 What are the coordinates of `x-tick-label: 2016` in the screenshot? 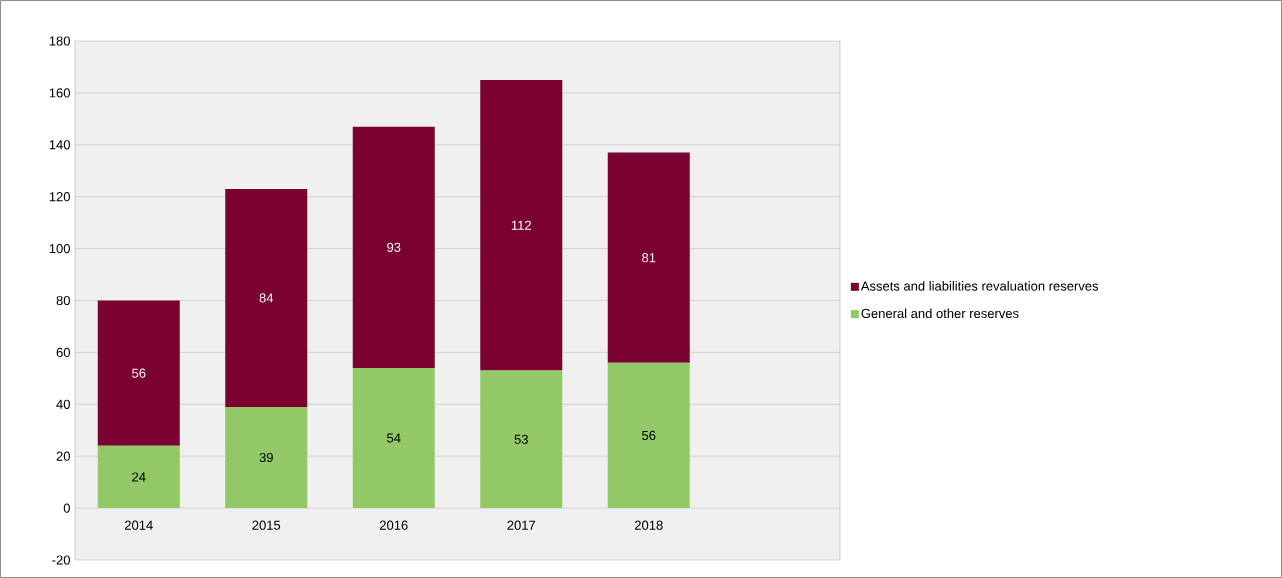 It's located at (393, 525).